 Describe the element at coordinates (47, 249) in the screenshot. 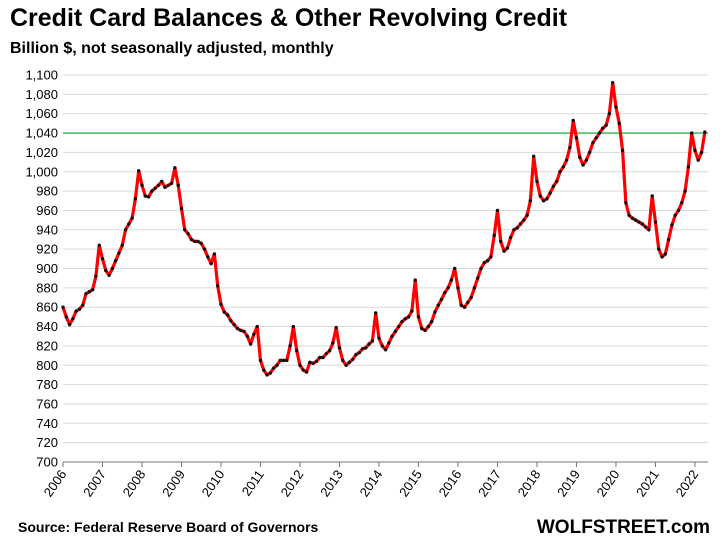

I see `y-tick-label: 920` at that location.